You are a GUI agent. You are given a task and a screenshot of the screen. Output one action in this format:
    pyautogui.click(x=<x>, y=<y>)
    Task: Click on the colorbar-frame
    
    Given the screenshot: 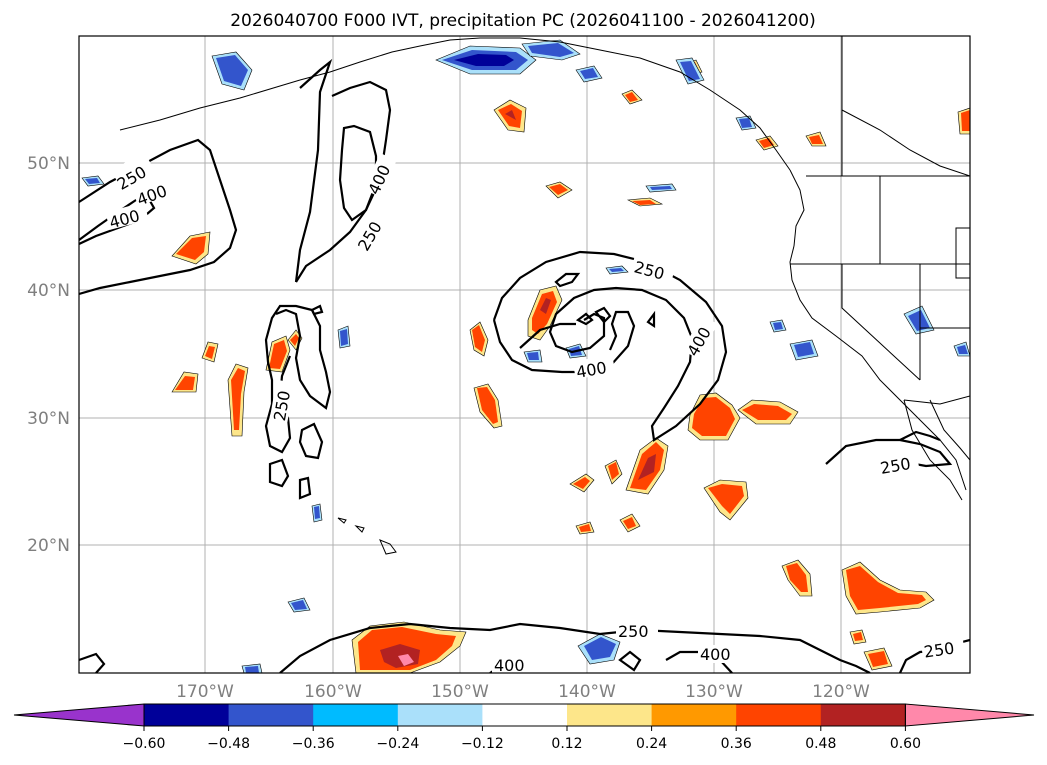 What is the action you would take?
    pyautogui.click(x=524, y=715)
    